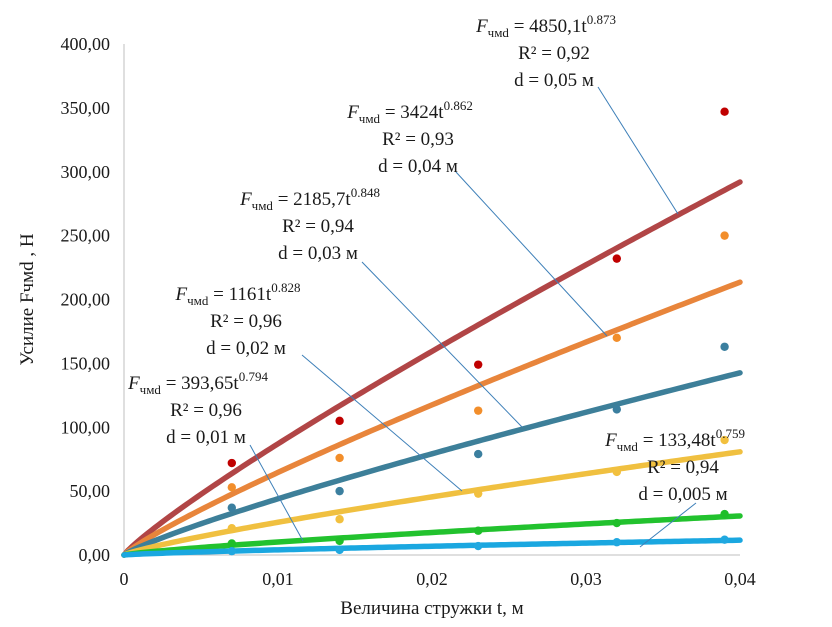  Describe the element at coordinates (86, 300) in the screenshot. I see `y-tick-label: 200,00` at that location.